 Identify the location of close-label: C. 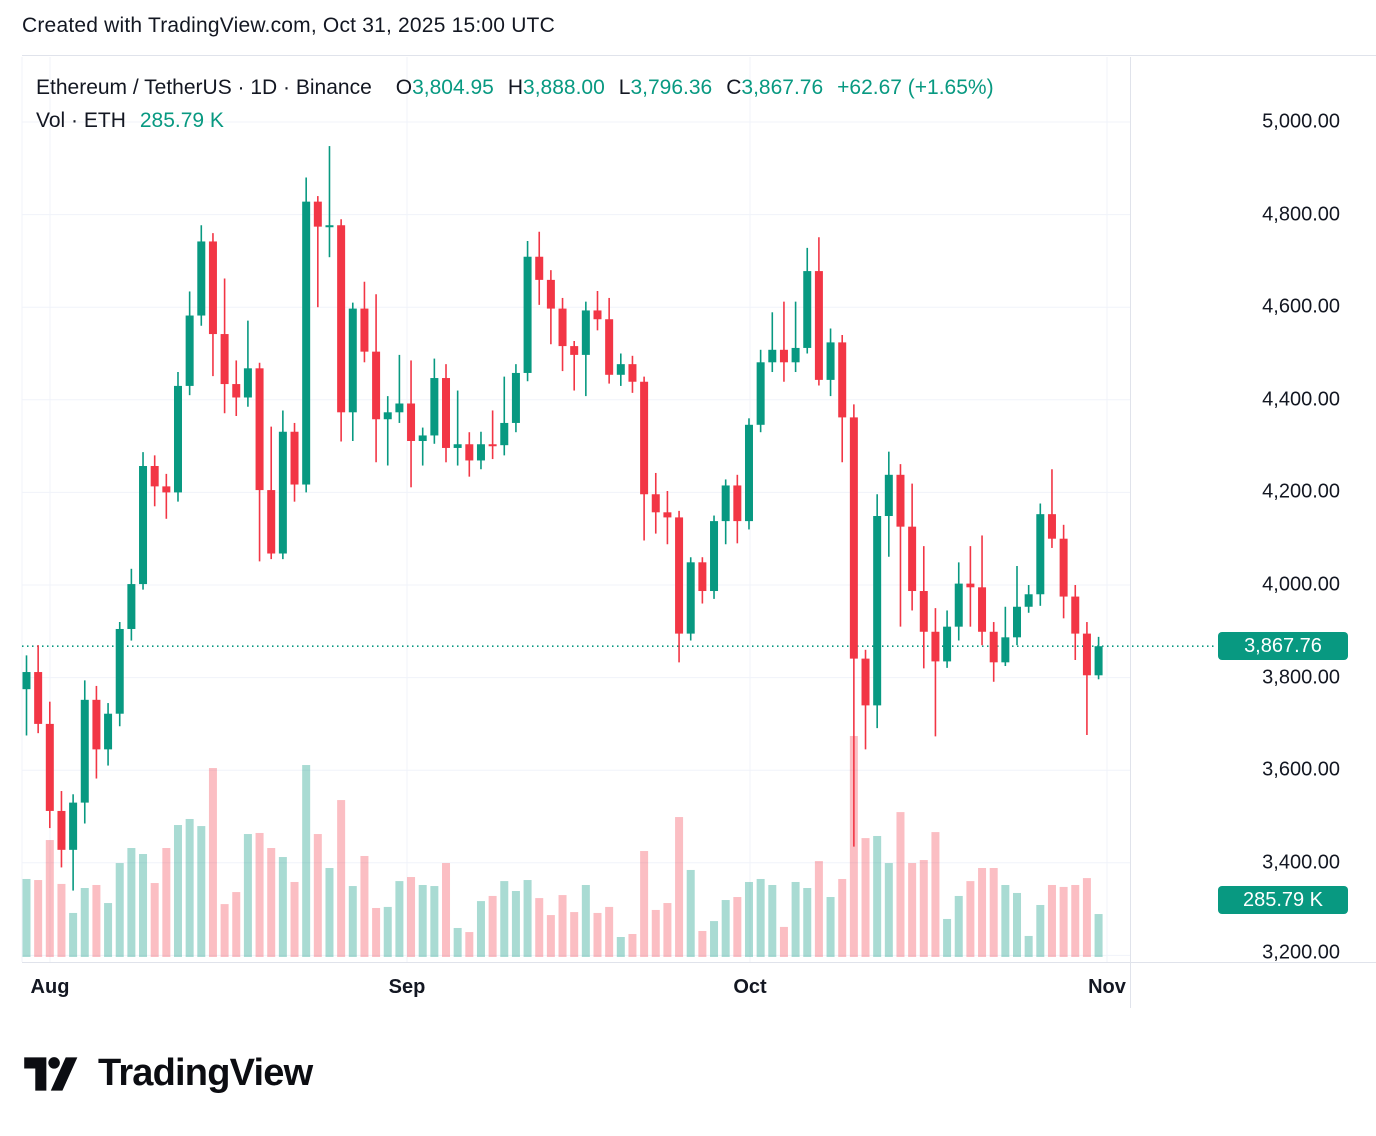
(734, 87).